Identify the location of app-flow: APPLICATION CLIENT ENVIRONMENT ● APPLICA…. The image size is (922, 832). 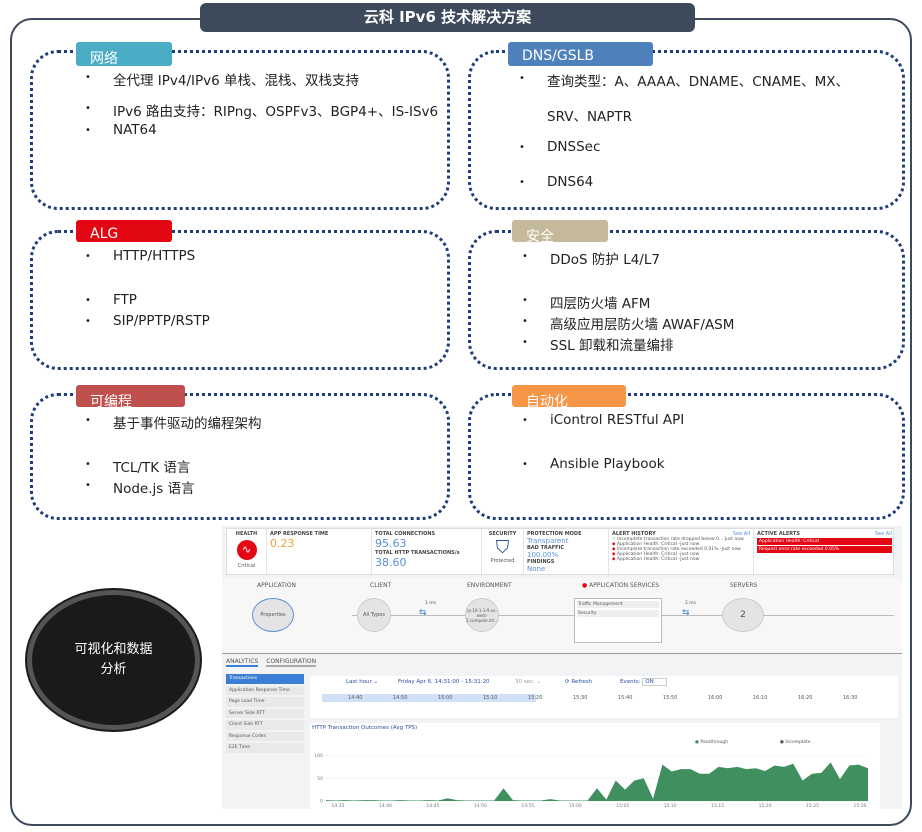
(562, 616).